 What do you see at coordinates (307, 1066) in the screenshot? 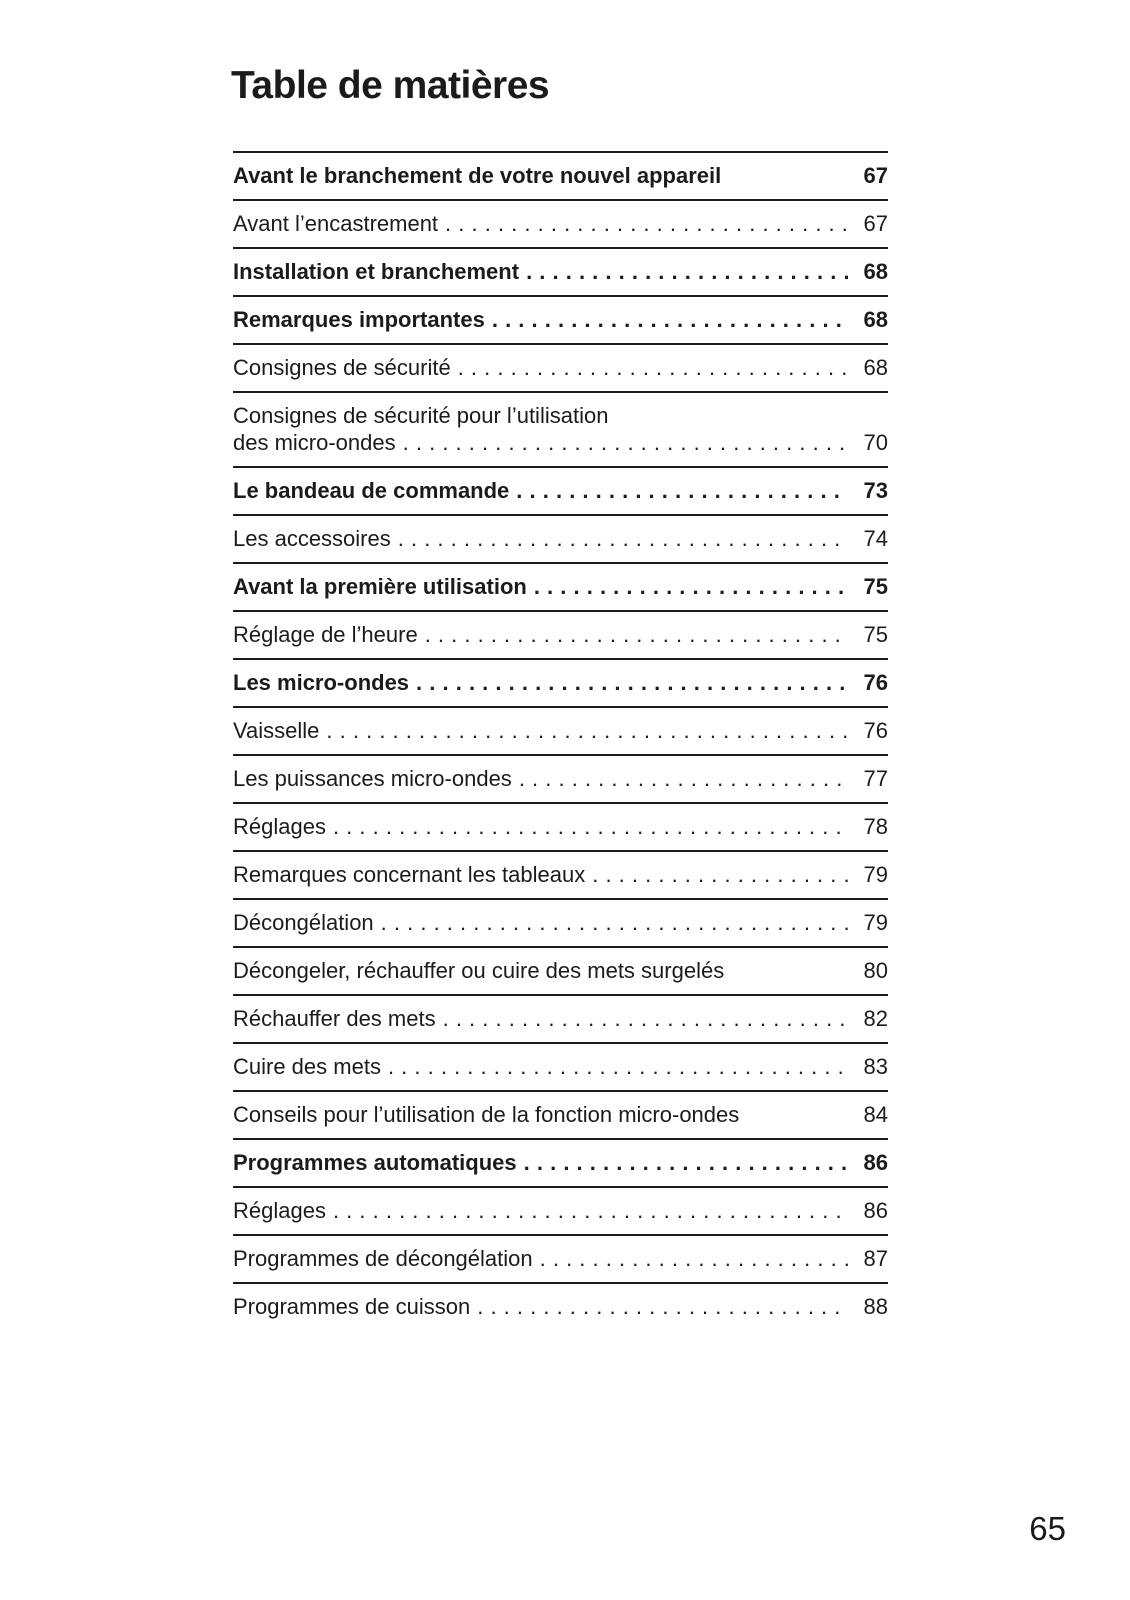
I see `toc-entry-label: Cuire des mets` at bounding box center [307, 1066].